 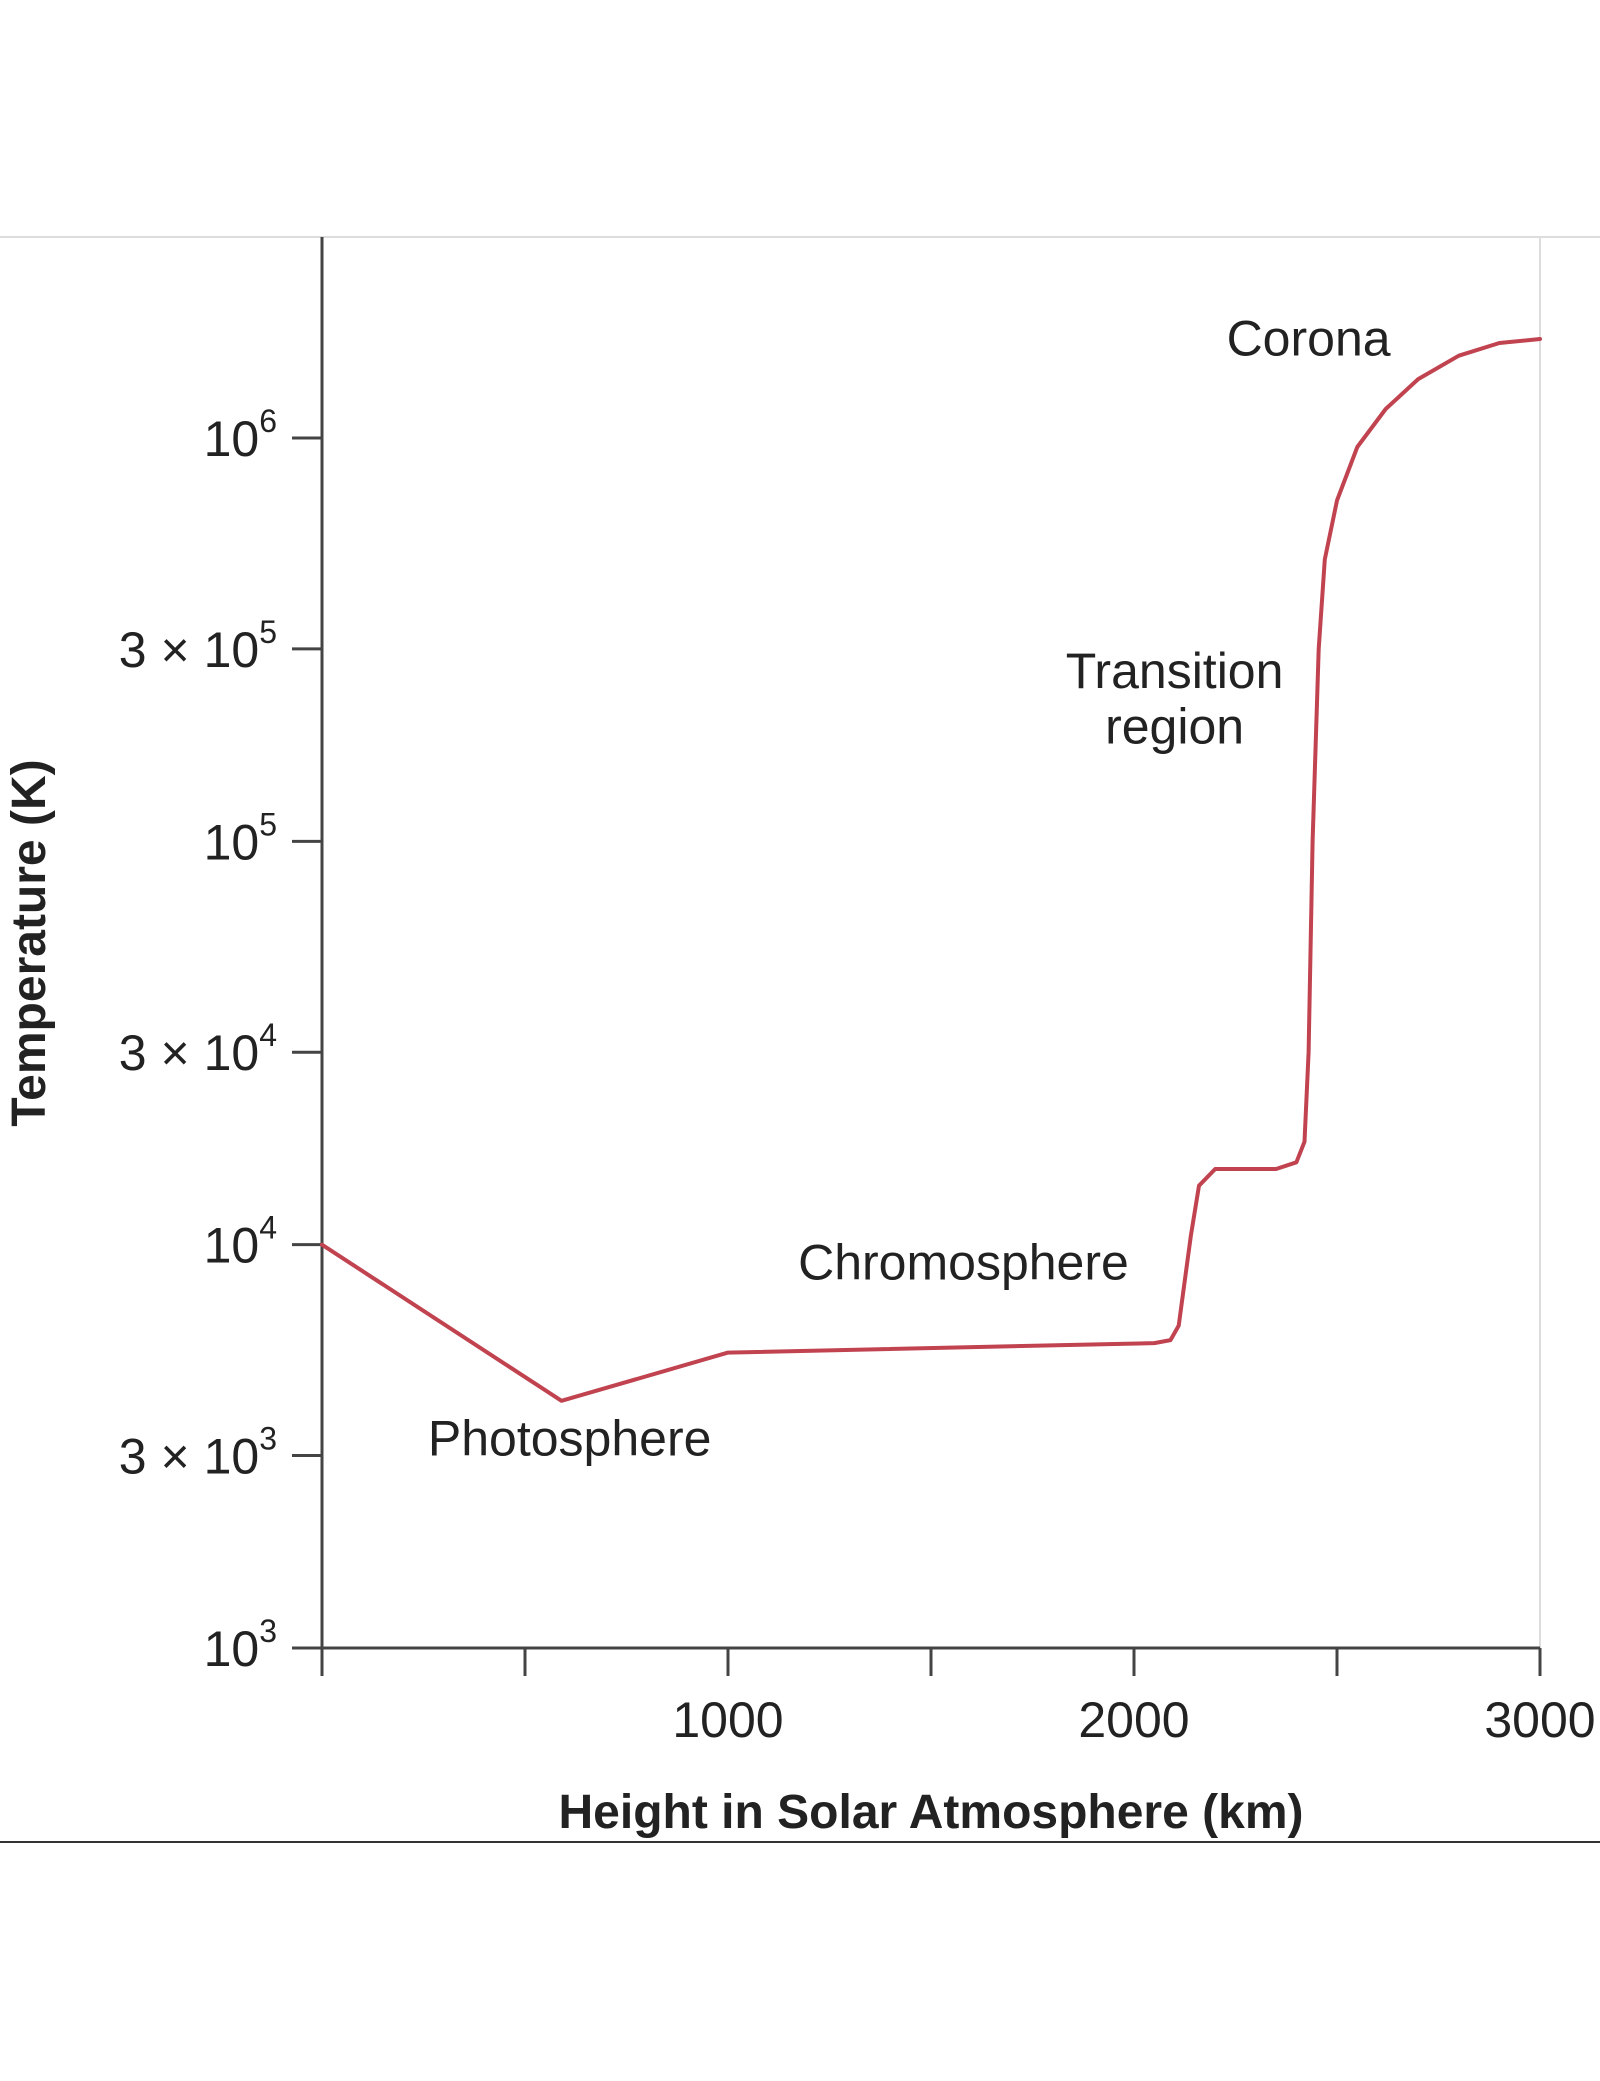 What do you see at coordinates (240, 435) in the screenshot?
I see `y-tick-label-6: 10⁶` at bounding box center [240, 435].